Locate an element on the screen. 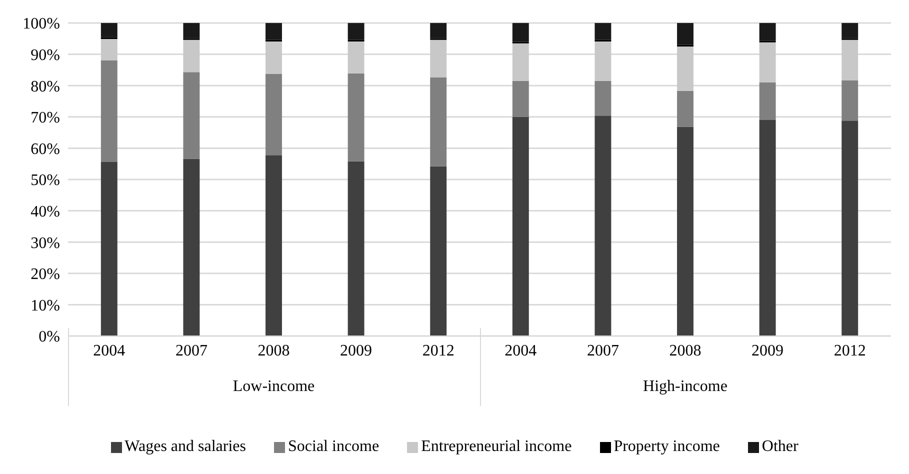 The image size is (909, 474). legend-label: Wages and salaries is located at coordinates (185, 447).